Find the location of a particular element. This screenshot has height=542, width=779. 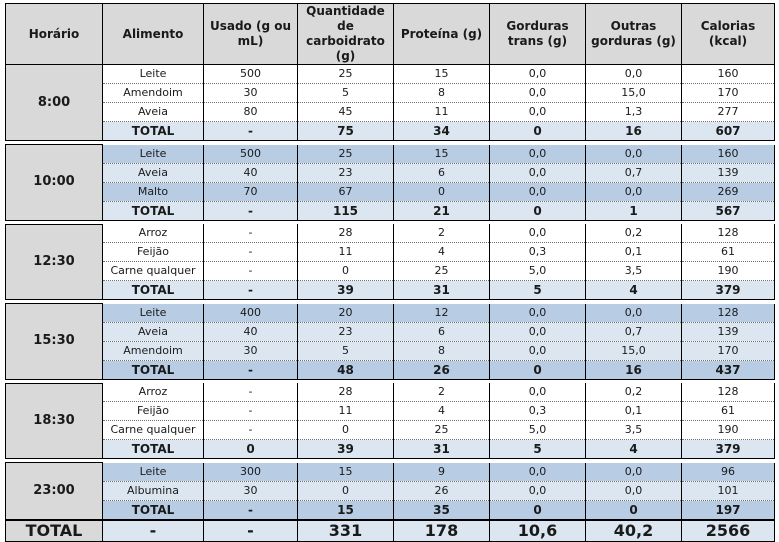

cell-calories: 277 is located at coordinates (728, 112).